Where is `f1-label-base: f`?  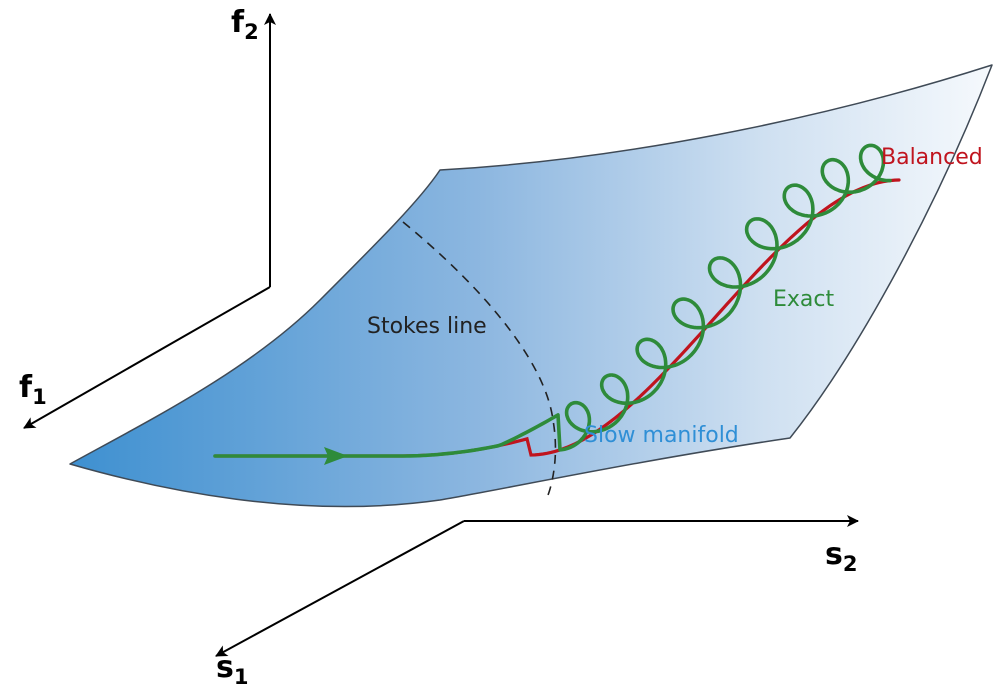
f1-label-base: f is located at coordinates (26, 387).